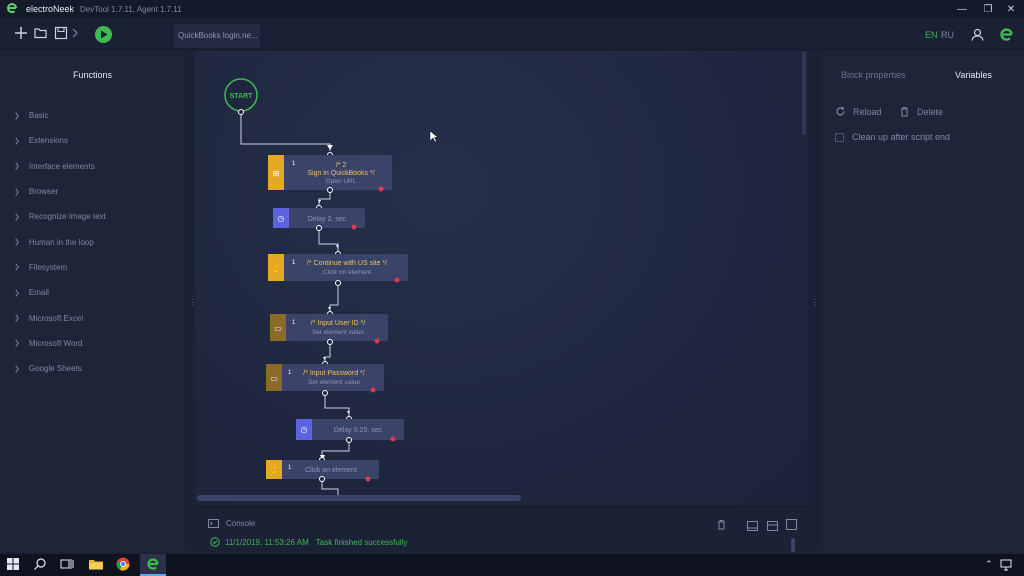 The image size is (1024, 576). Describe the element at coordinates (977, 37) in the screenshot. I see `user-icon` at that location.